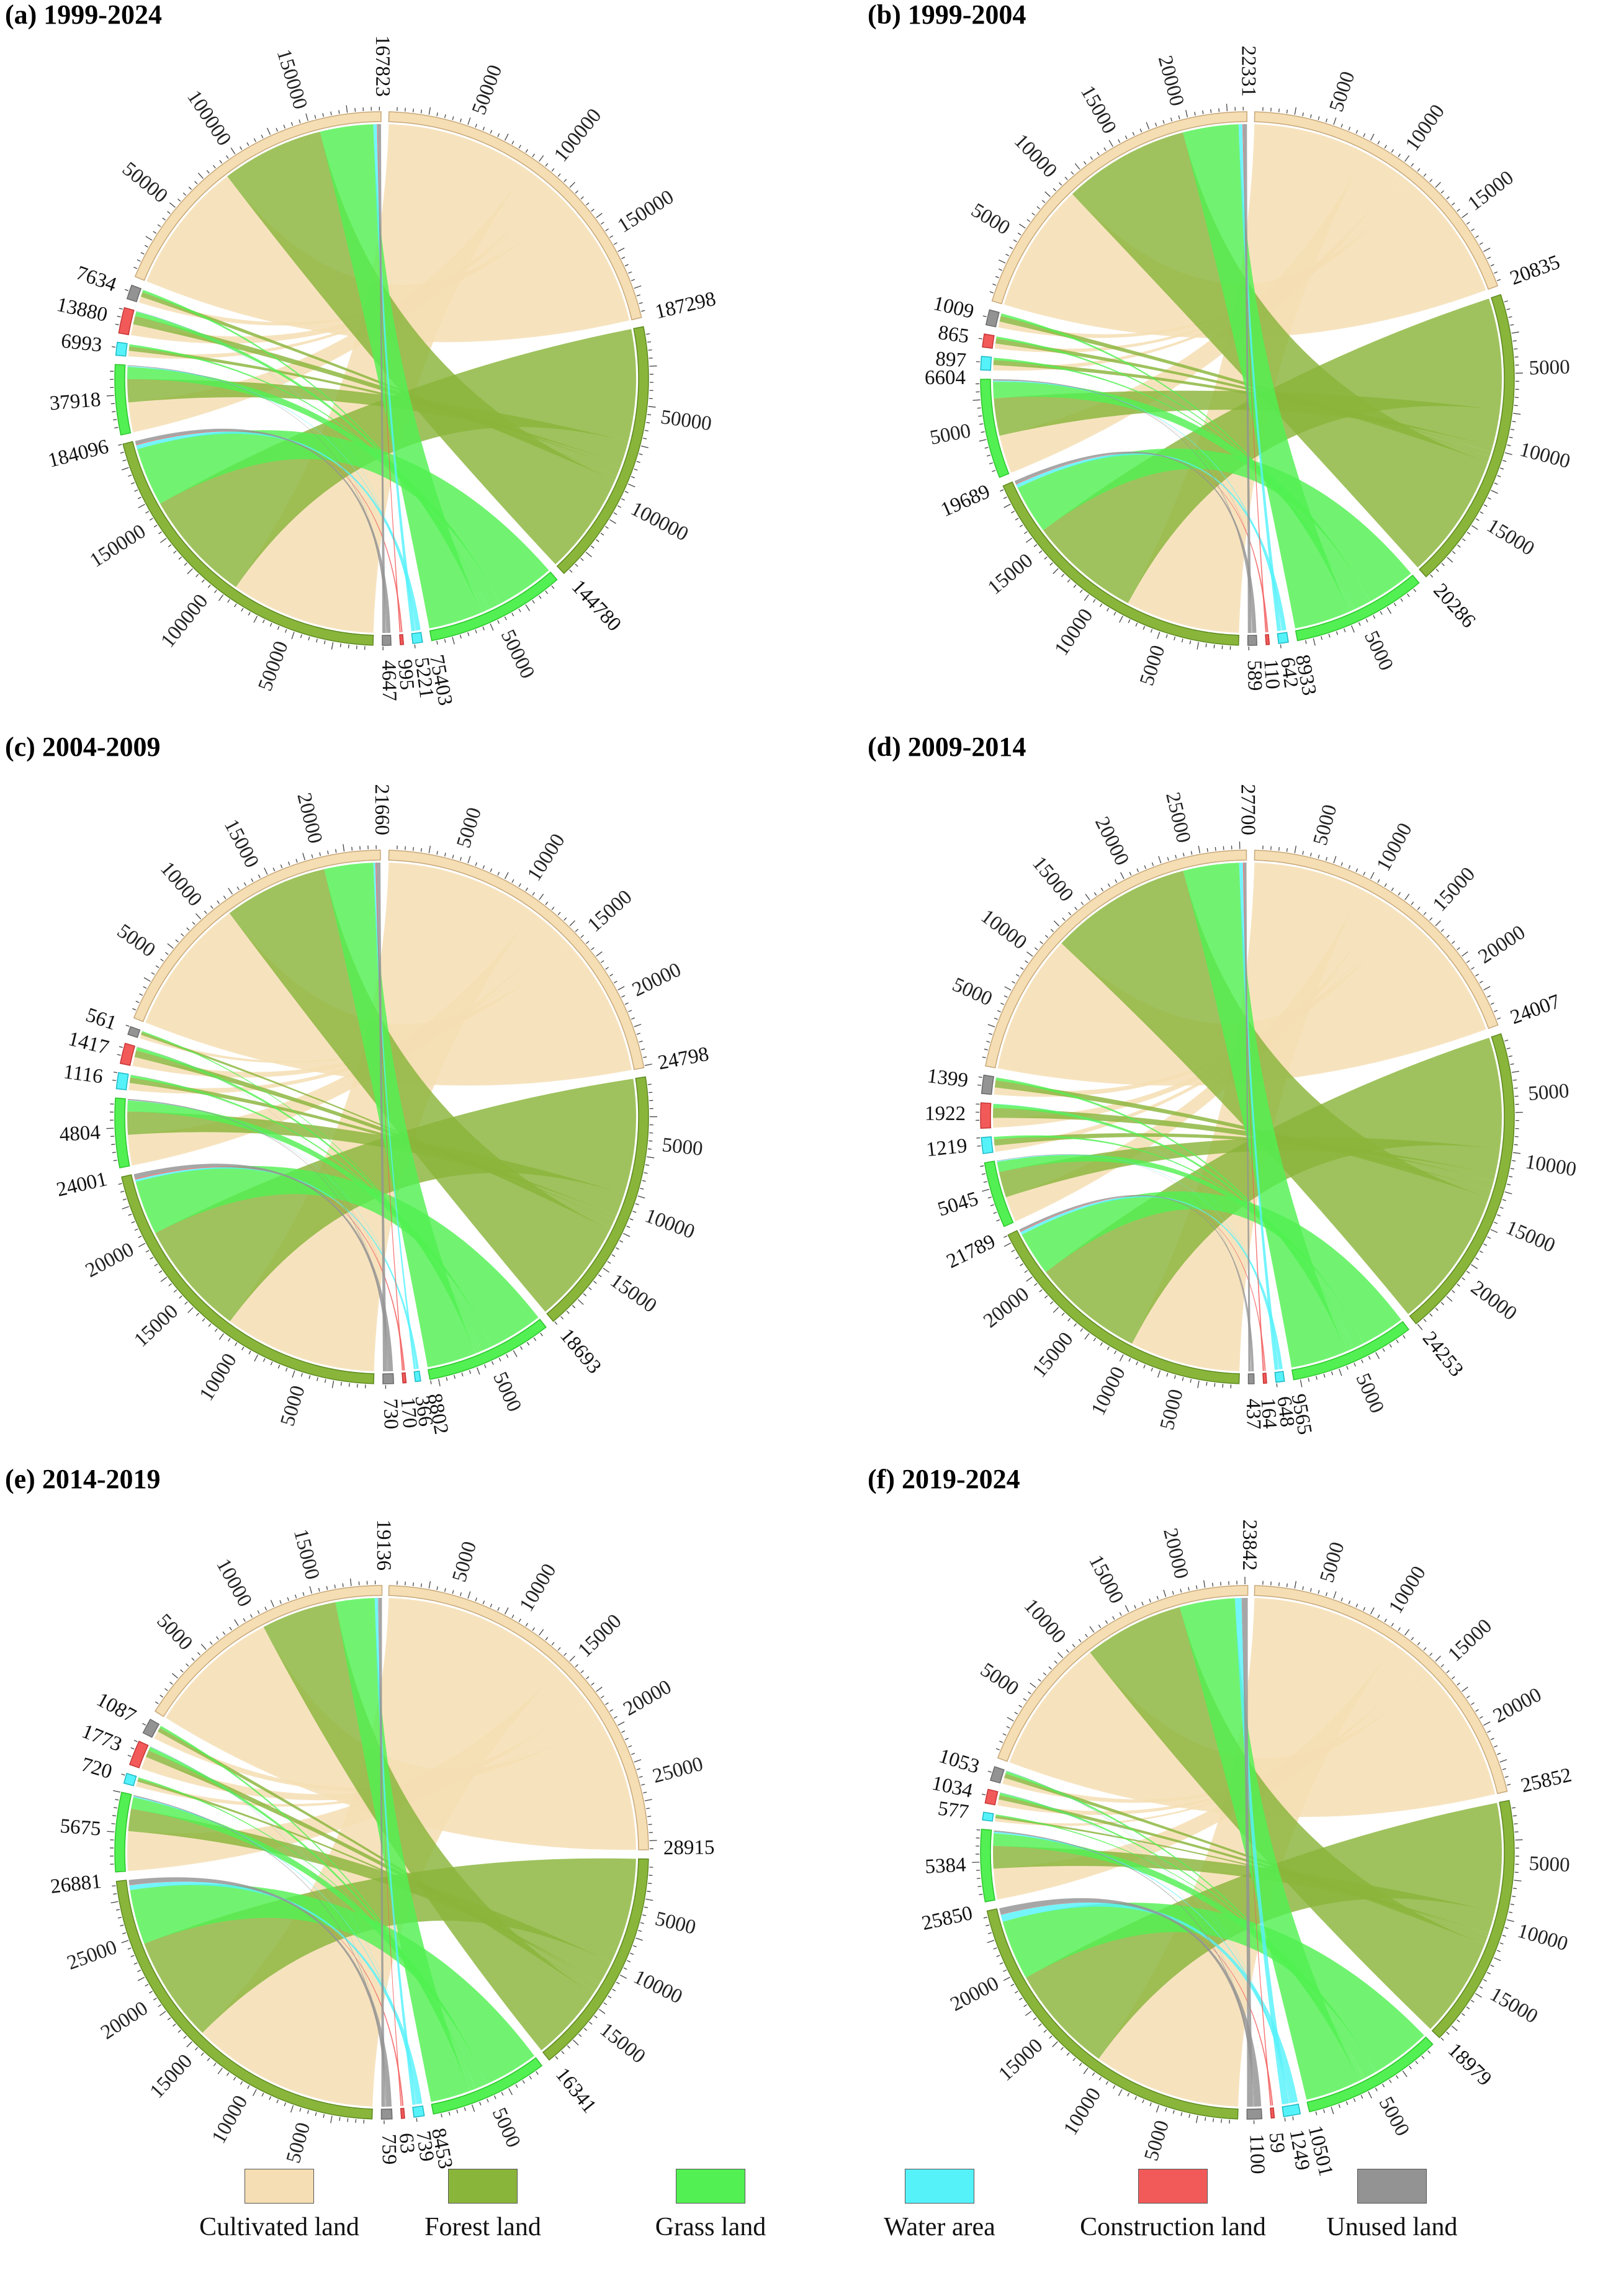 The height and width of the screenshot is (2296, 1603). What do you see at coordinates (374, 1138) in the screenshot?
I see `ribbon-forest-to-construction` at bounding box center [374, 1138].